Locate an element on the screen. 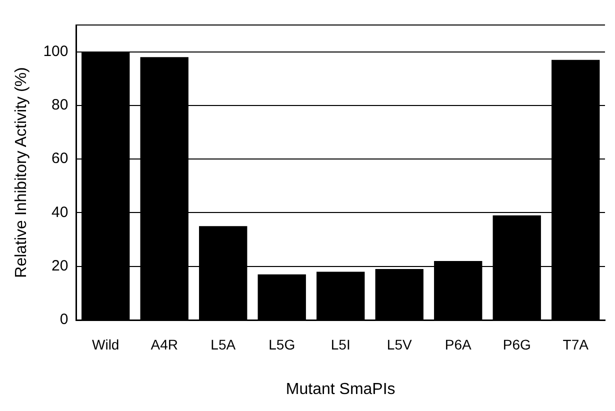 The width and height of the screenshot is (615, 411). y-tick-label: 20 is located at coordinates (60, 266).